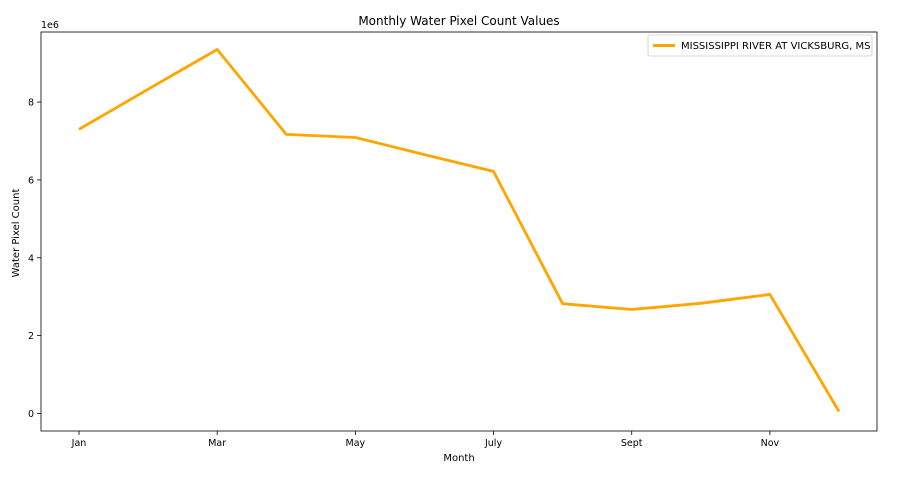 This screenshot has height=477, width=923. I want to click on legend-label: MISSISSIPPI RIVER AT VICKSBURG, MS, so click(775, 46).